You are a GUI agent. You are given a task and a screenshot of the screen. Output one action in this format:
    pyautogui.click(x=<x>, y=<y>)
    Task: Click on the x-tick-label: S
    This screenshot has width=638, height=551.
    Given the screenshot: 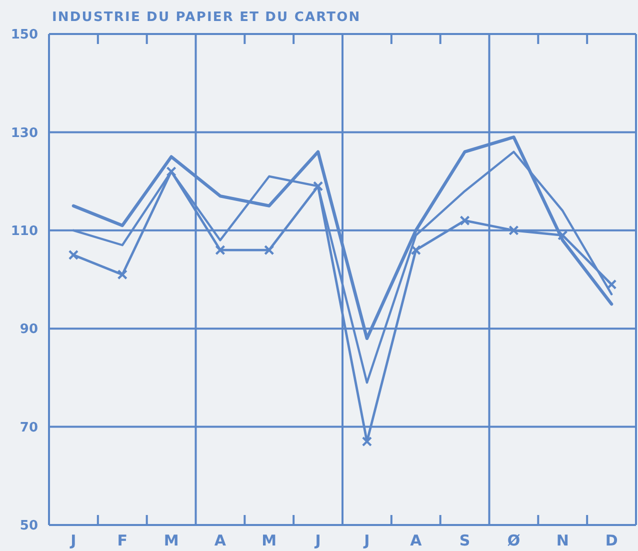 What is the action you would take?
    pyautogui.click(x=464, y=541)
    